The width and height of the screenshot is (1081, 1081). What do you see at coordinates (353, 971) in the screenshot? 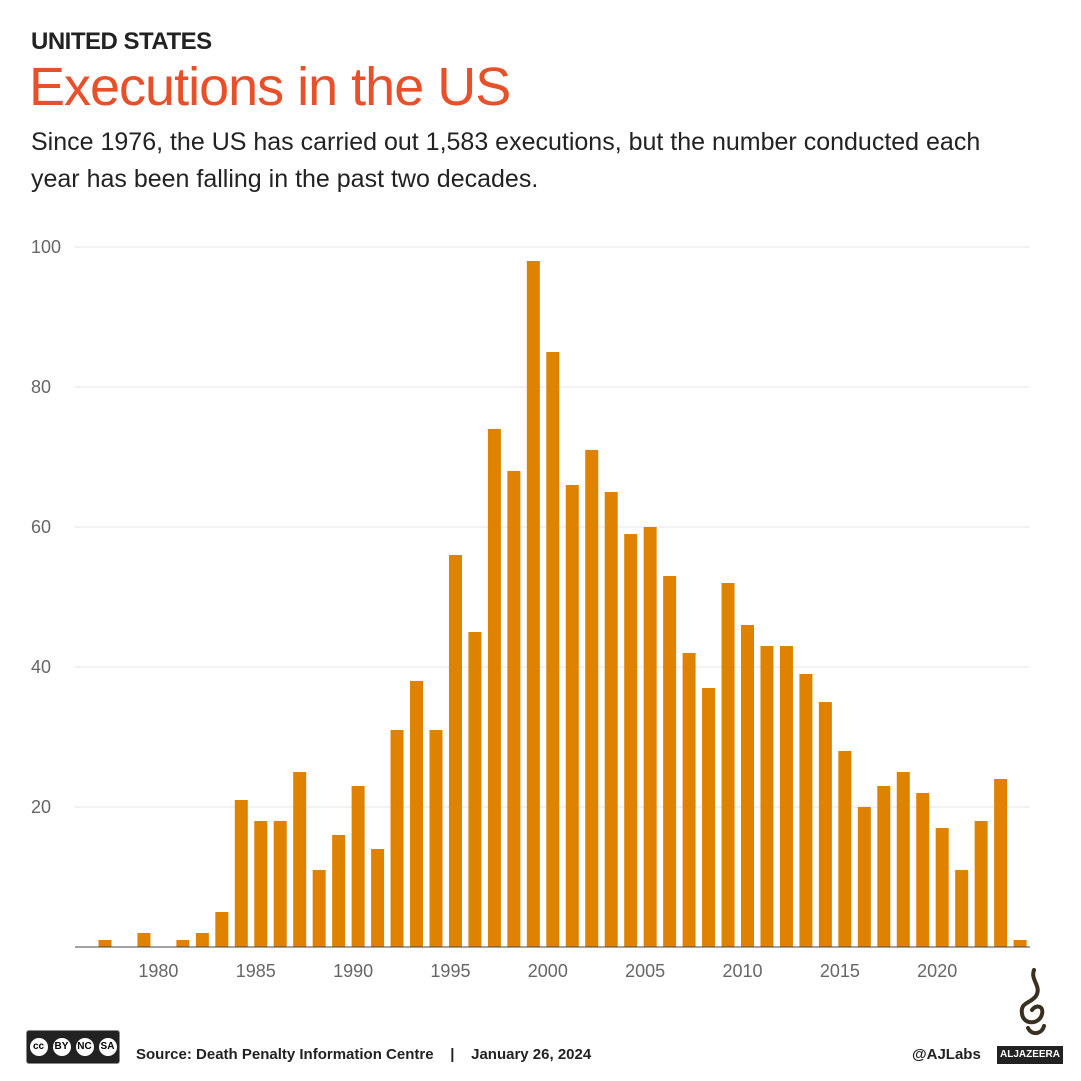
I see `x-tick-label: 1990` at bounding box center [353, 971].